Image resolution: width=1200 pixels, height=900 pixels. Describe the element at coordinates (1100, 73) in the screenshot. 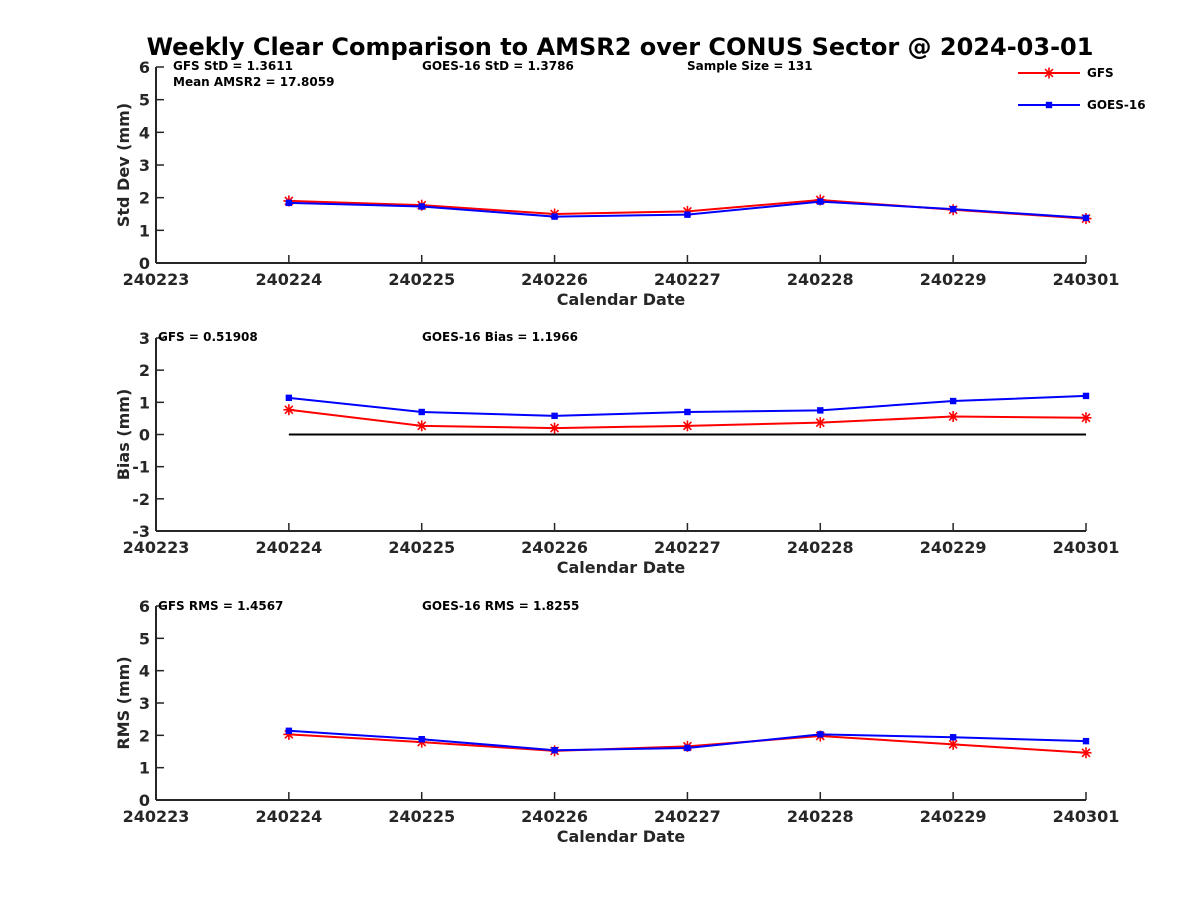

I see `legend-label: GFS` at that location.